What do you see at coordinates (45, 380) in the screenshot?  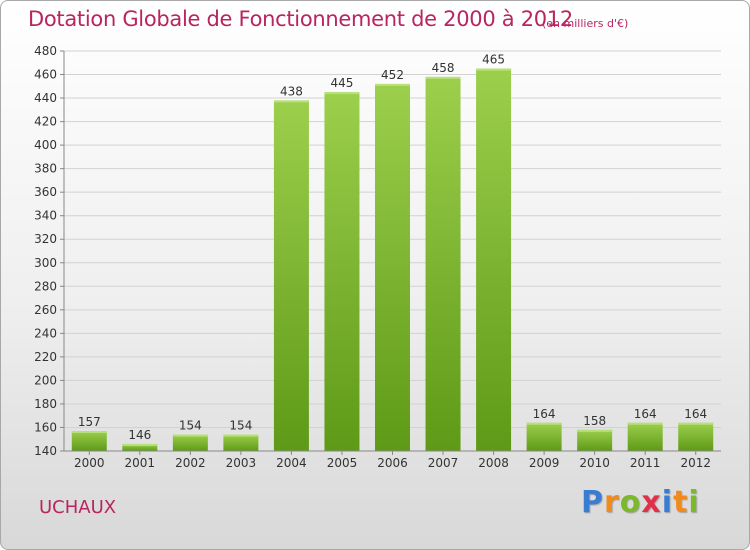 I see `y-tick-label: 200` at bounding box center [45, 380].